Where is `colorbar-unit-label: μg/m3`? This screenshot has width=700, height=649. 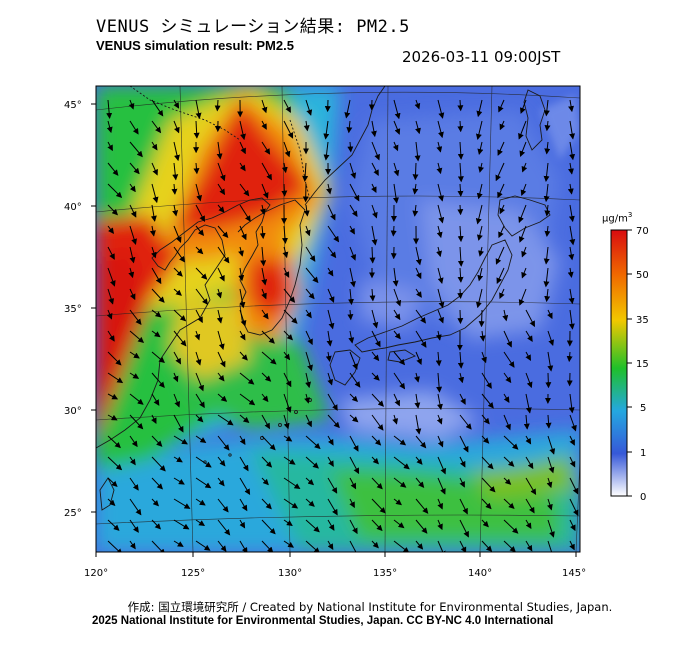 colorbar-unit-label: μg/m3 is located at coordinates (617, 217).